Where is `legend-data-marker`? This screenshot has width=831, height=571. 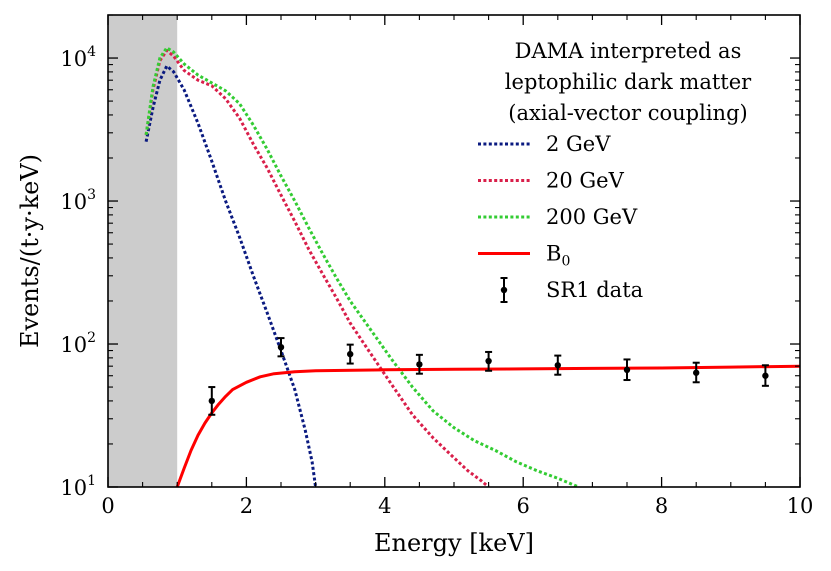
legend-data-marker is located at coordinates (504, 290).